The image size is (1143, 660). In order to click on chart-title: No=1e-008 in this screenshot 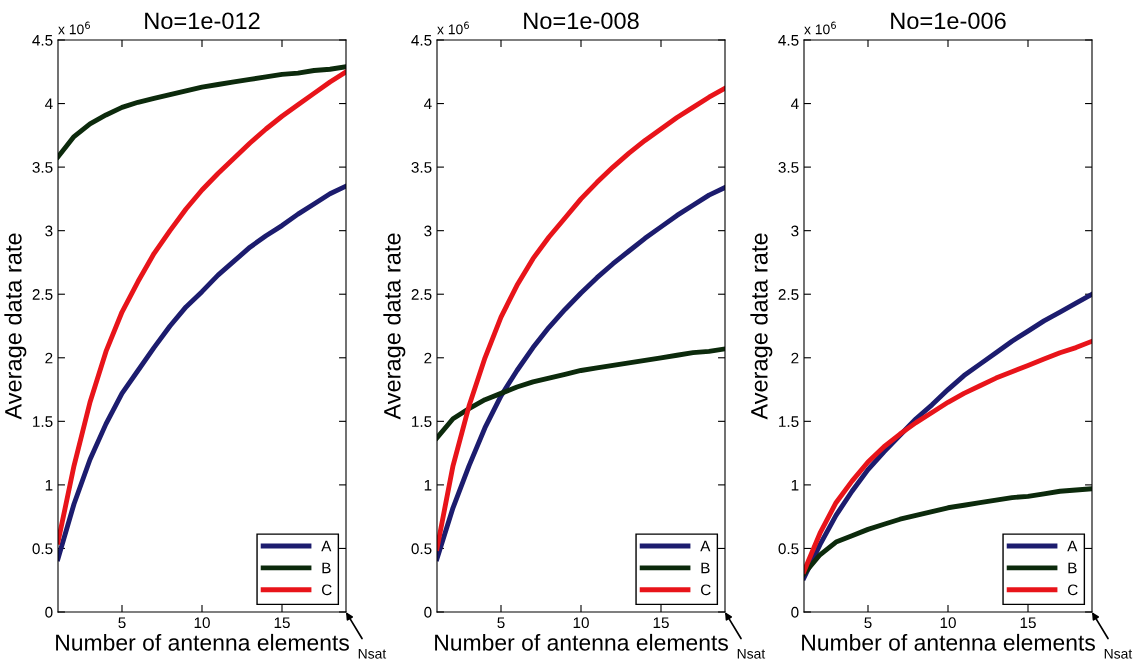, I will do `click(581, 21)`.